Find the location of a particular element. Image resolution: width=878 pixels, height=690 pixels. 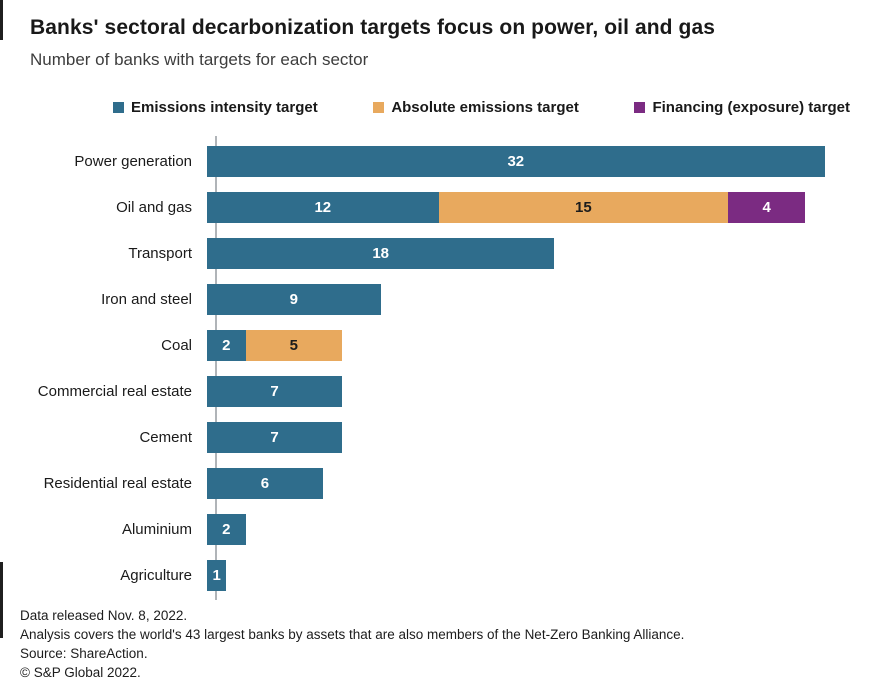

category-label: Coal is located at coordinates (176, 345).